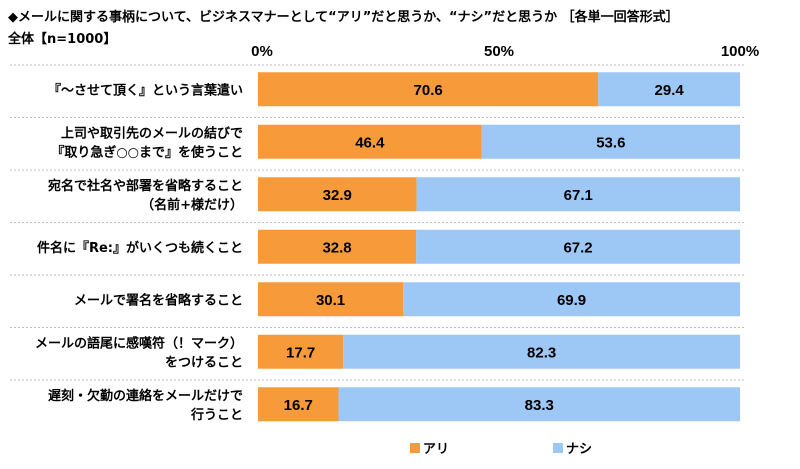 Image resolution: width=800 pixels, height=469 pixels. Describe the element at coordinates (139, 343) in the screenshot. I see `category-label: メールの語尾に感嘆符（！マーク）` at that location.